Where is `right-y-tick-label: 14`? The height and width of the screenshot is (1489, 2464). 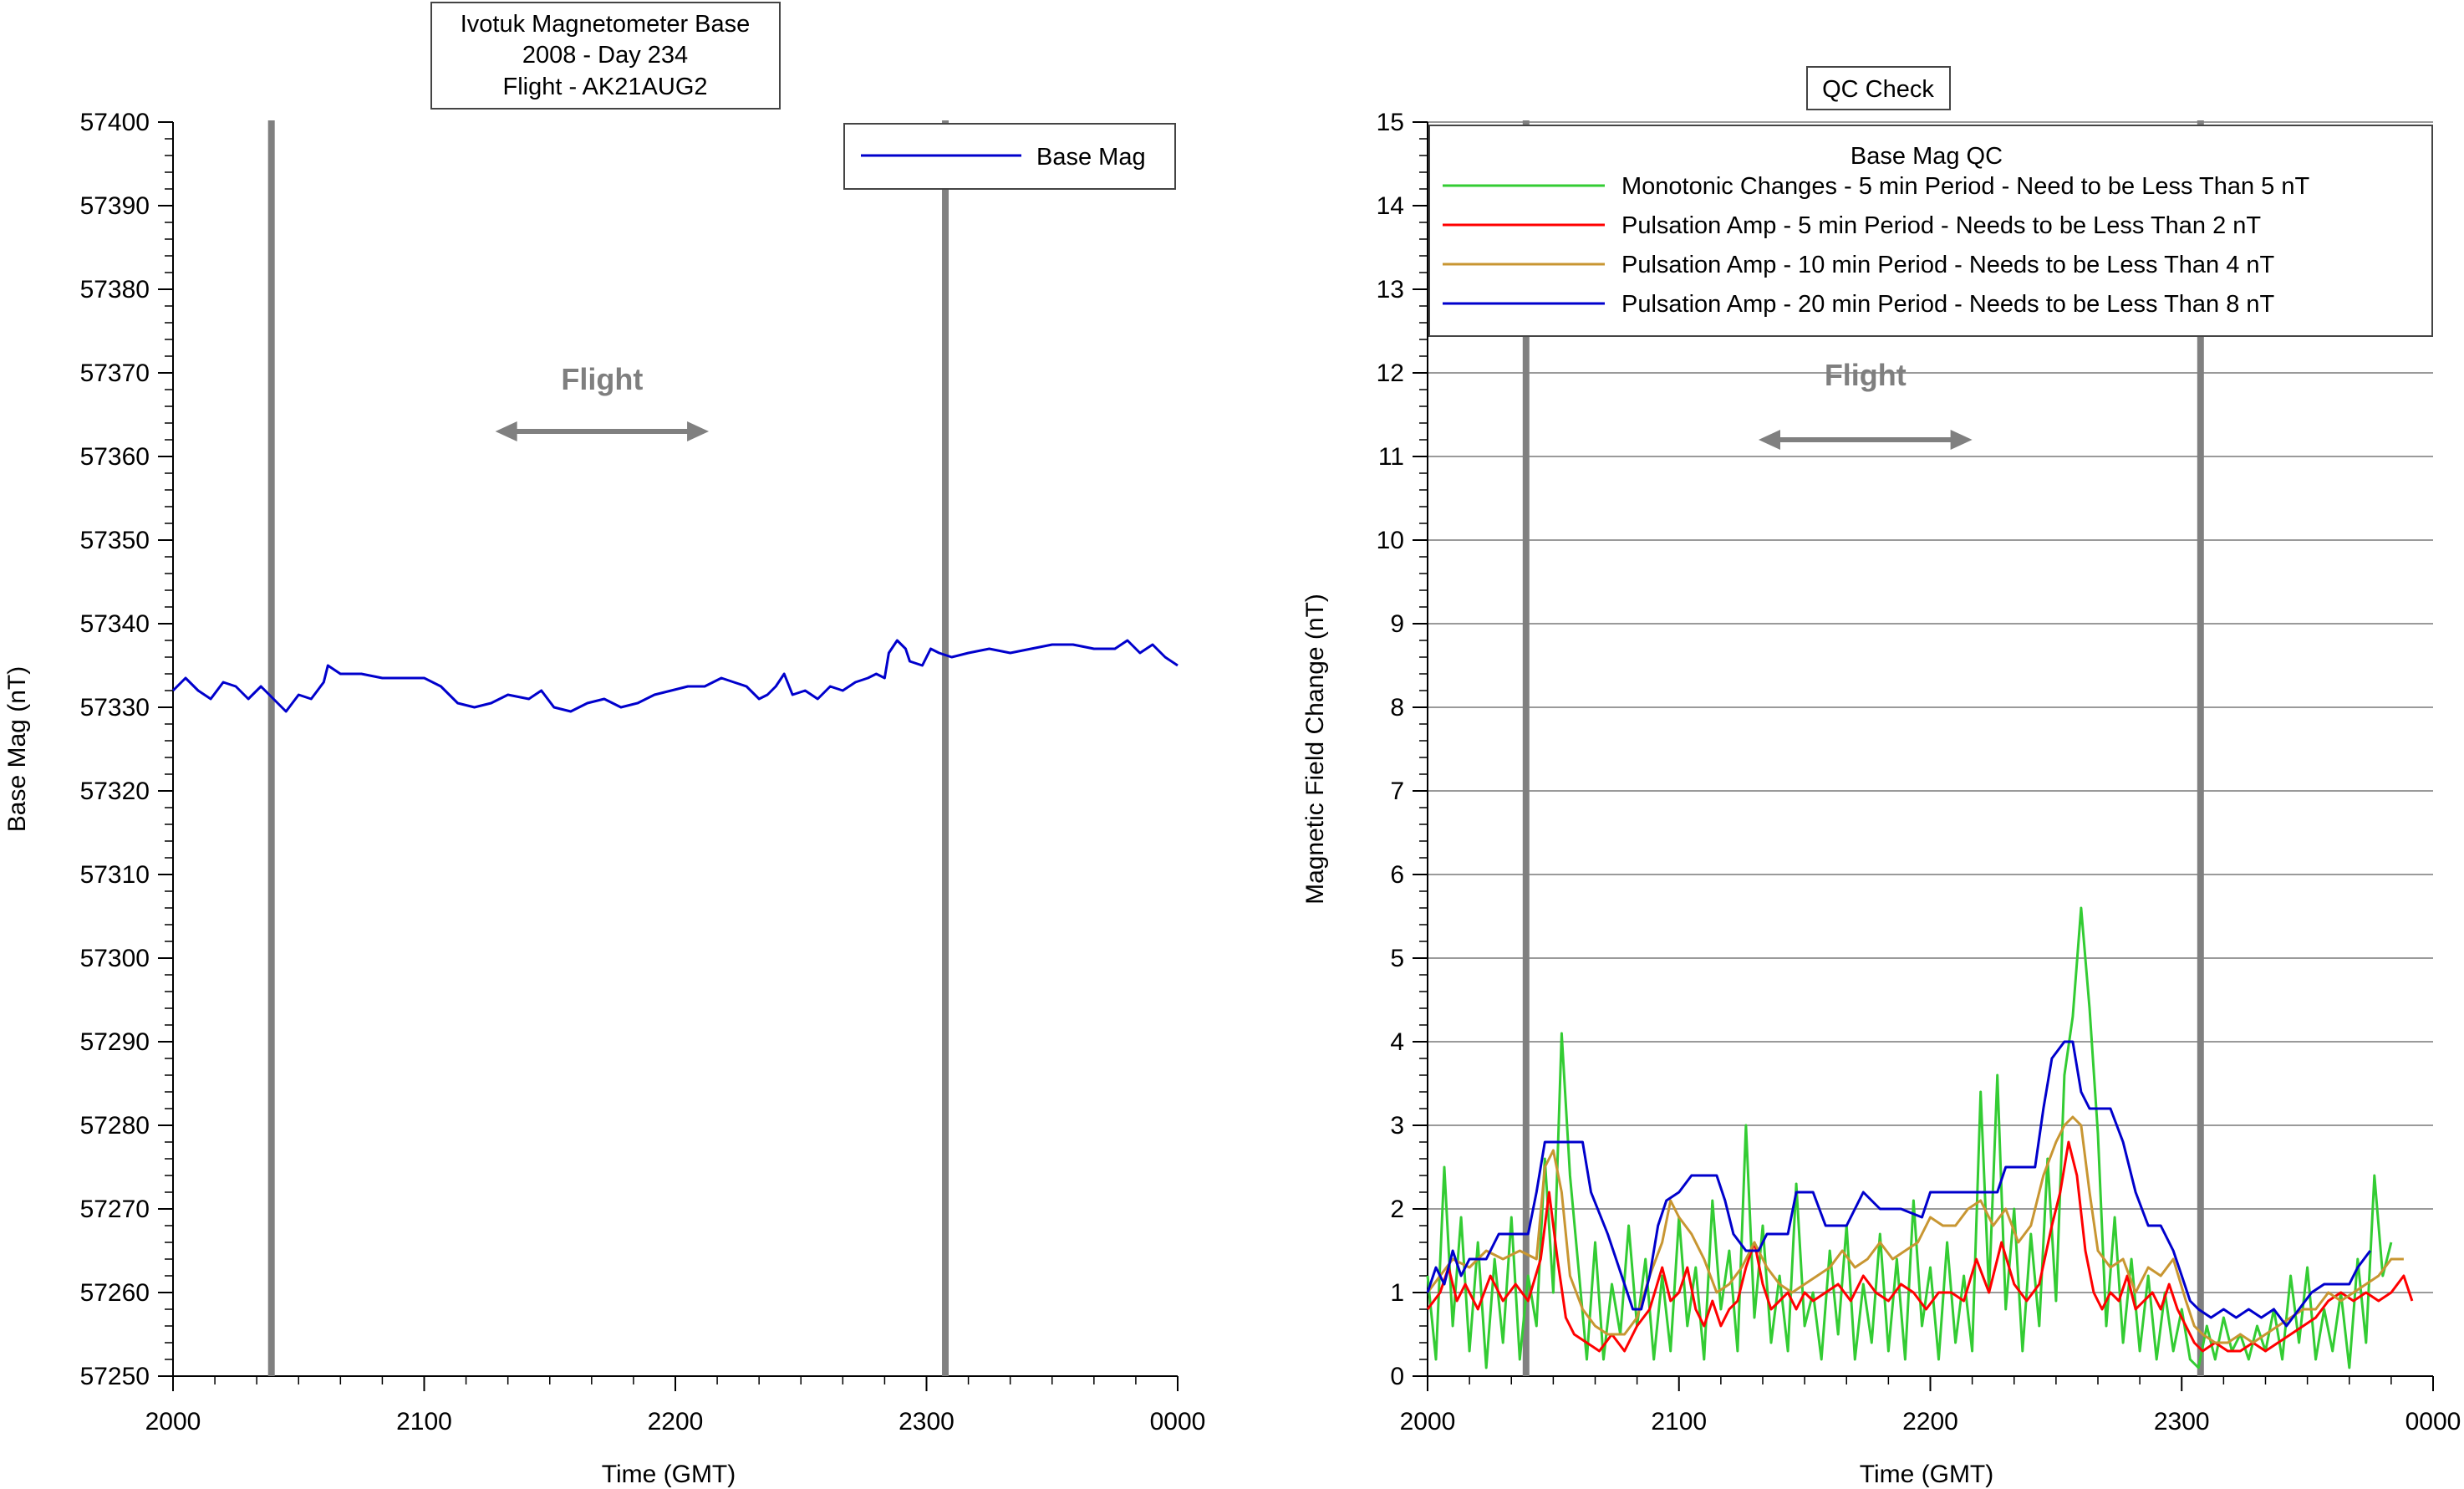
right-y-tick-label: 14 is located at coordinates (1390, 206).